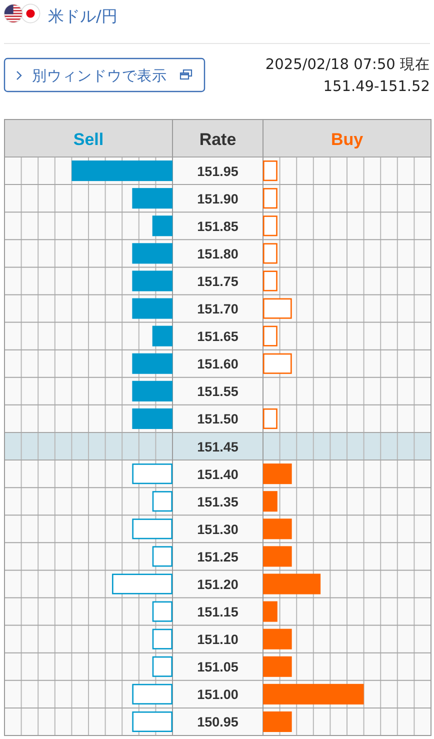  I want to click on y-tick-label: 151.70, so click(217, 309).